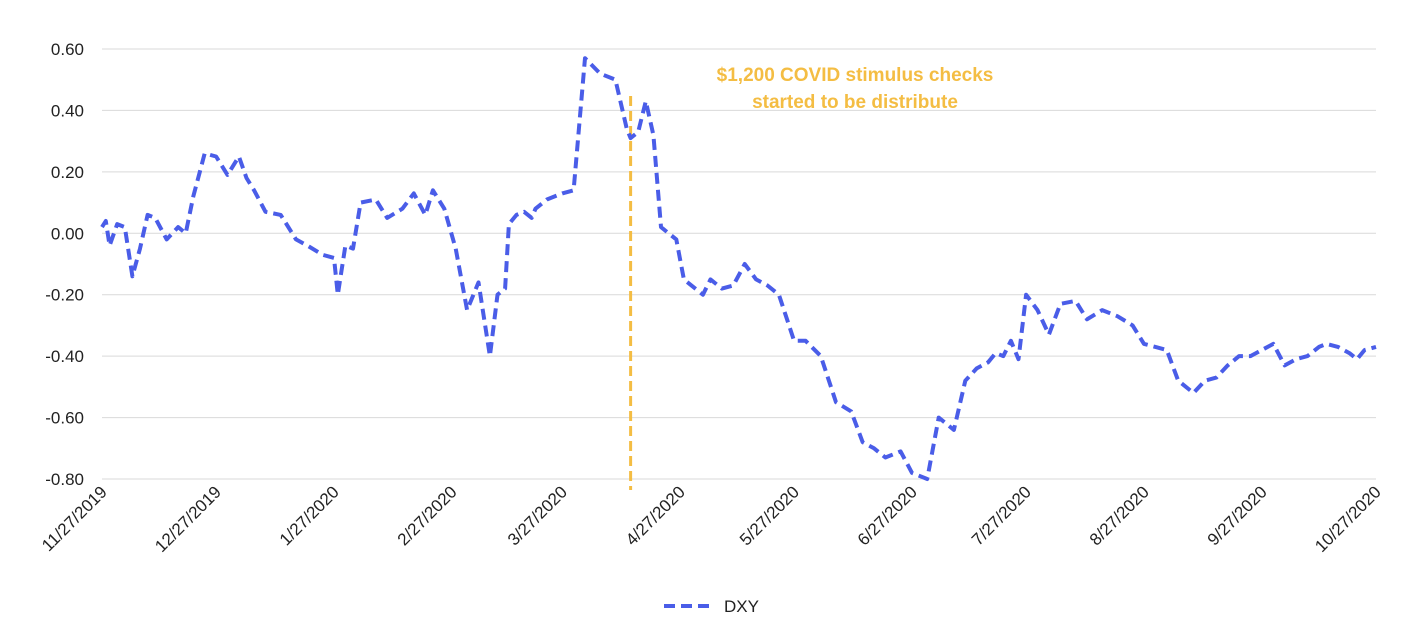  Describe the element at coordinates (64, 479) in the screenshot. I see `y-tick-label: -0.80` at that location.